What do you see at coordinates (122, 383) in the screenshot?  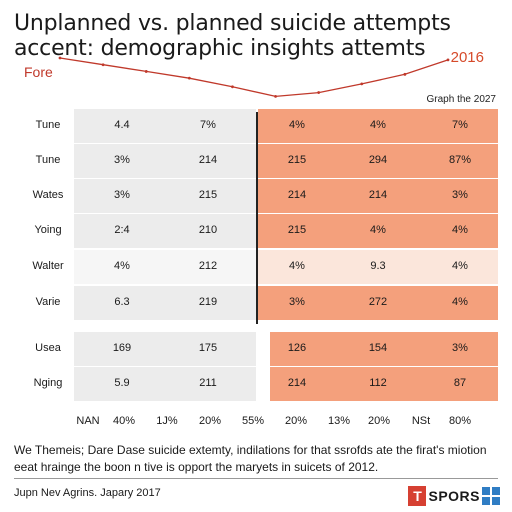 I see `table-cell: 5.9` at bounding box center [122, 383].